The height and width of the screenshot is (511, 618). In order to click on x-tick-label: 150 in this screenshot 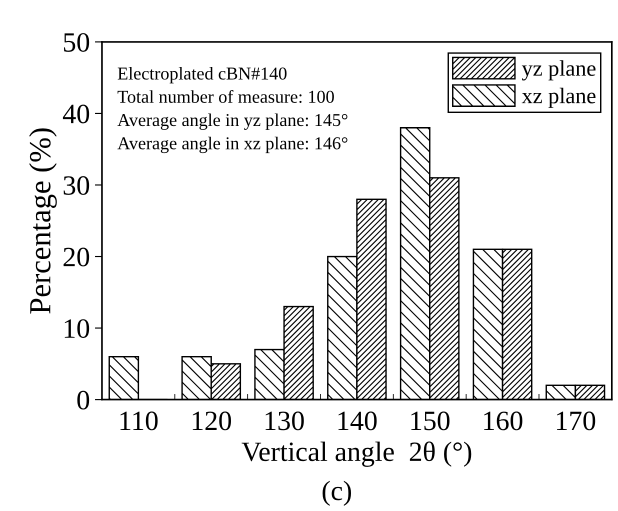, I will do `click(430, 421)`.